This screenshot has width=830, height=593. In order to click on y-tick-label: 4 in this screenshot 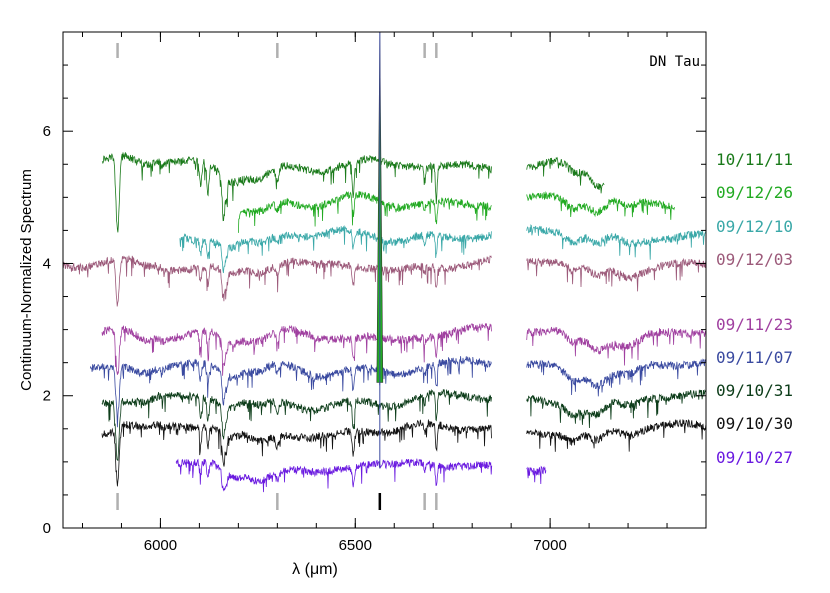, I will do `click(47, 263)`.